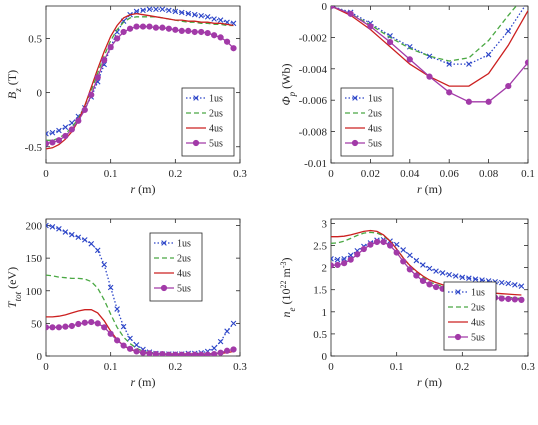  What do you see at coordinates (12, 279) in the screenshot?
I see `y-axis-label-part: (eV)` at bounding box center [12, 279].